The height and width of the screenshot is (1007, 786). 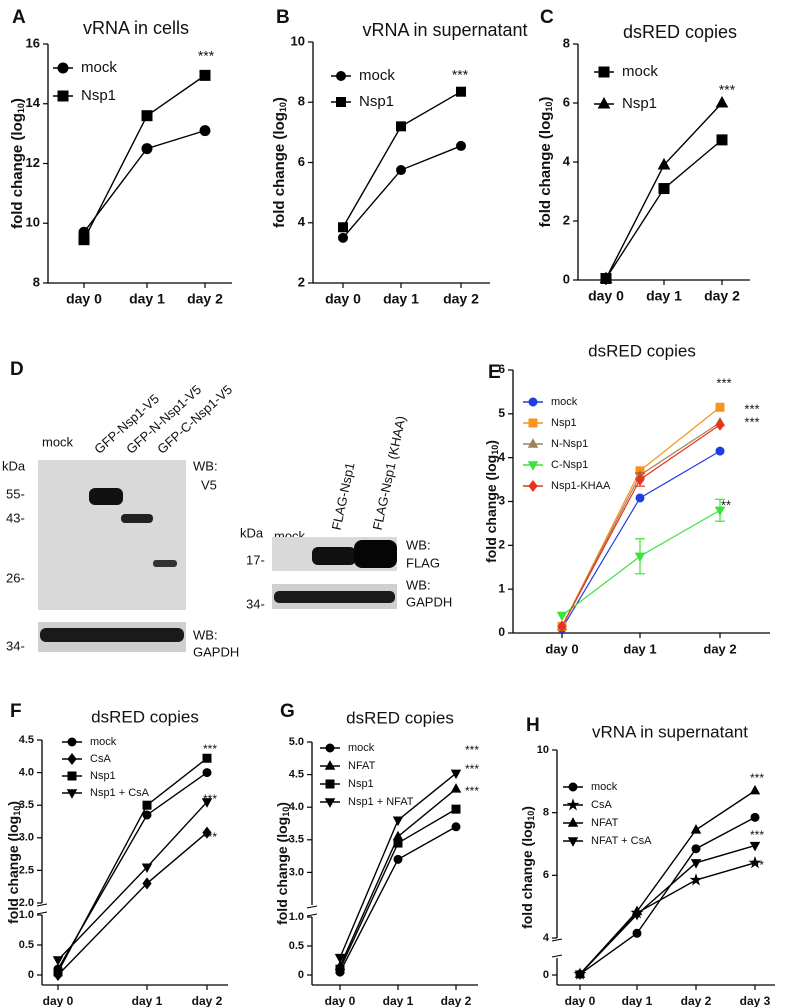 I want to click on chart-title: dsRED copies, so click(x=680, y=32).